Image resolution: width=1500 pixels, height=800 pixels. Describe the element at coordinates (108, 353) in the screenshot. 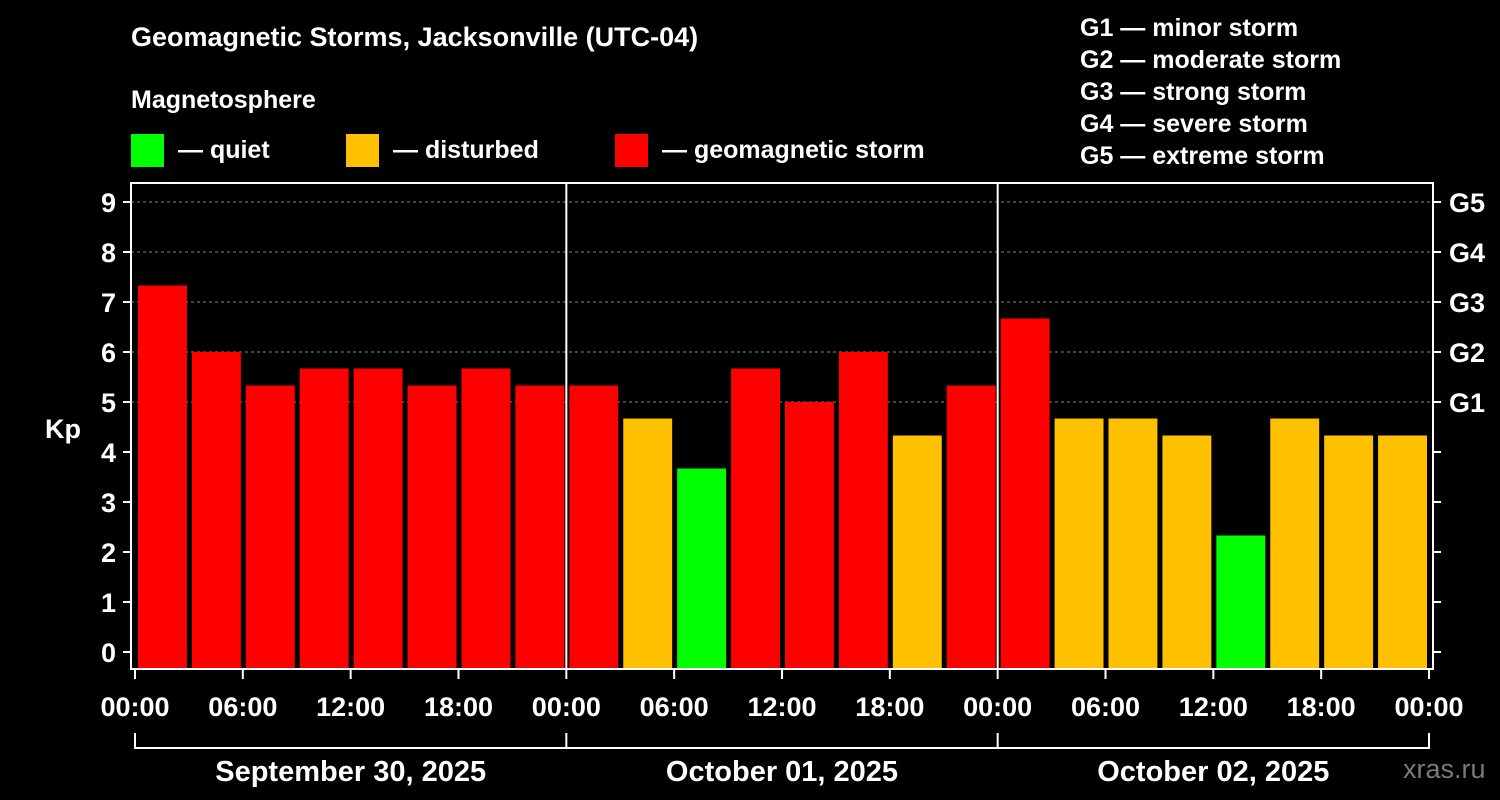

I see `y-tick-label: 6` at that location.